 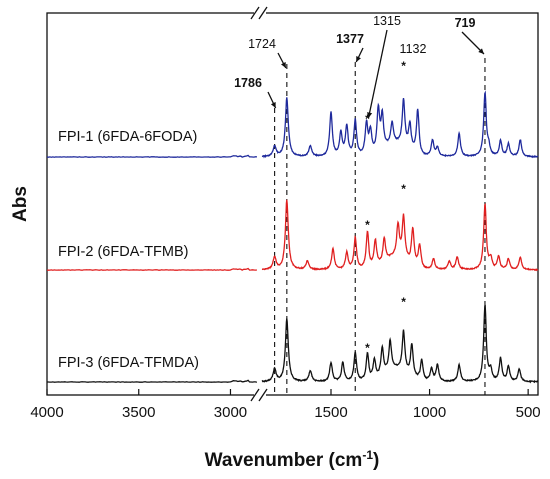 What do you see at coordinates (46, 412) in the screenshot?
I see `x-tick-label: 4000` at bounding box center [46, 412].